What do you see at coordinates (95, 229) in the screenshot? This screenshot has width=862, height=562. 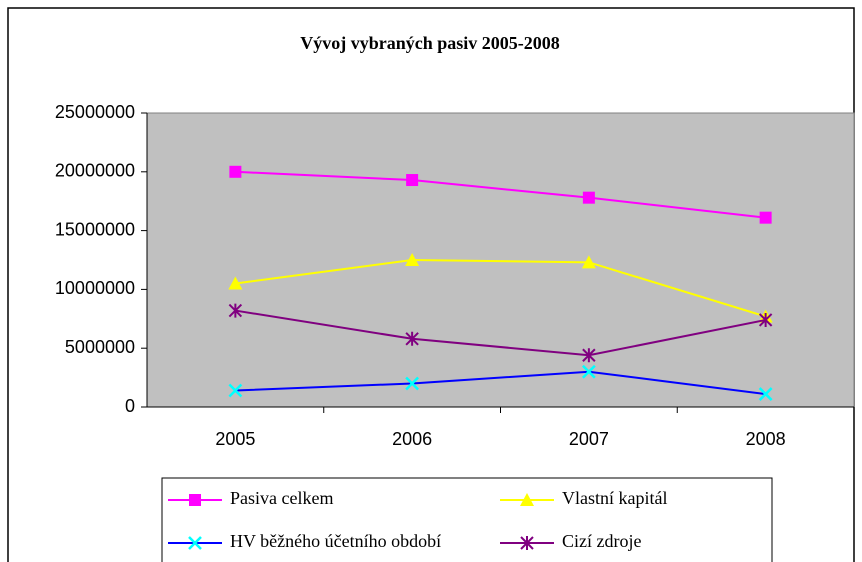 I see `y-tick-label: 15000000` at bounding box center [95, 229].